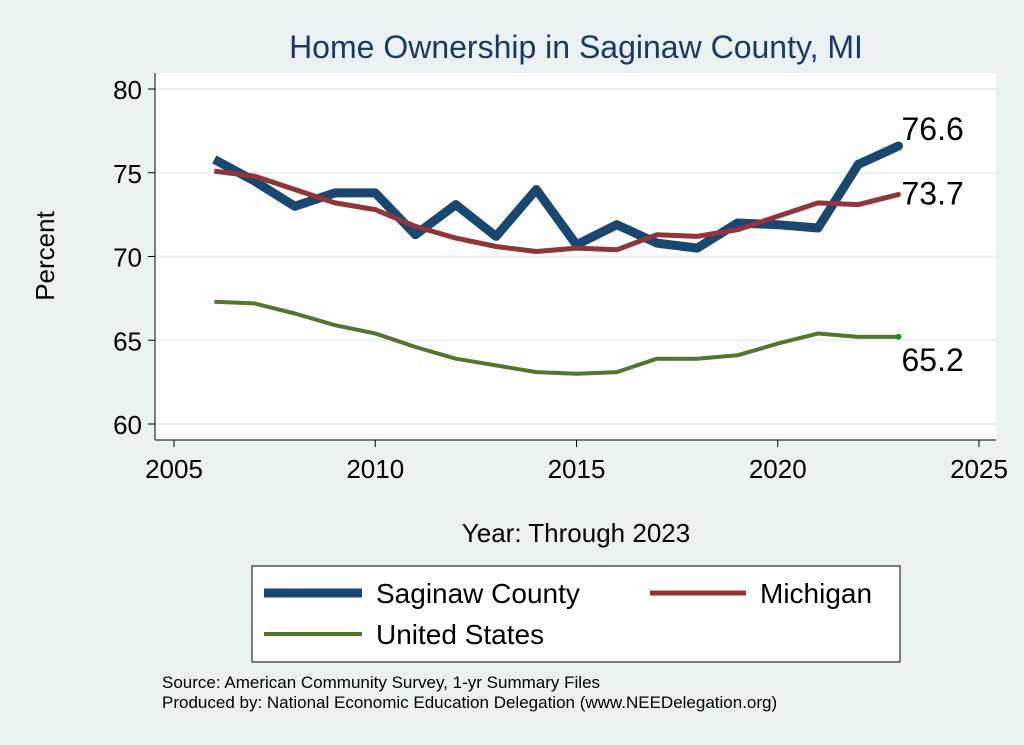 This screenshot has width=1024, height=745. I want to click on x-tick-label: 2010, so click(375, 469).